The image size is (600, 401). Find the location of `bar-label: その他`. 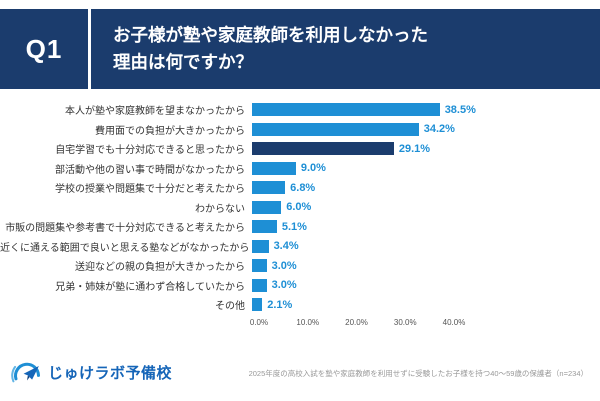

bar-label: その他 is located at coordinates (230, 307).